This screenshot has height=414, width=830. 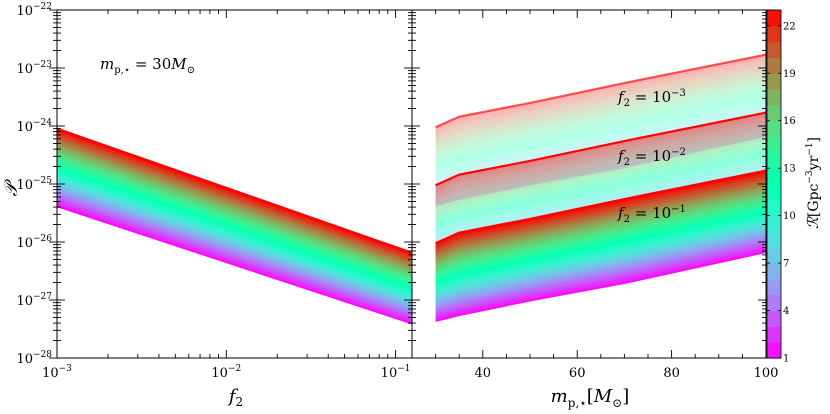 I want to click on f2-label-1e-1: f2 = 10−1, so click(x=651, y=214).